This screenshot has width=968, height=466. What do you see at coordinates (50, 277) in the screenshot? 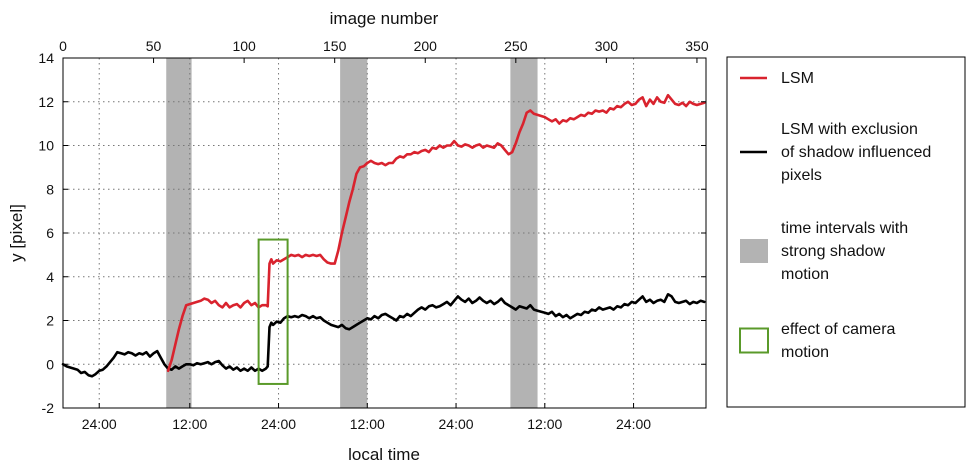
I see `y-tick-label-4: 4` at bounding box center [50, 277].